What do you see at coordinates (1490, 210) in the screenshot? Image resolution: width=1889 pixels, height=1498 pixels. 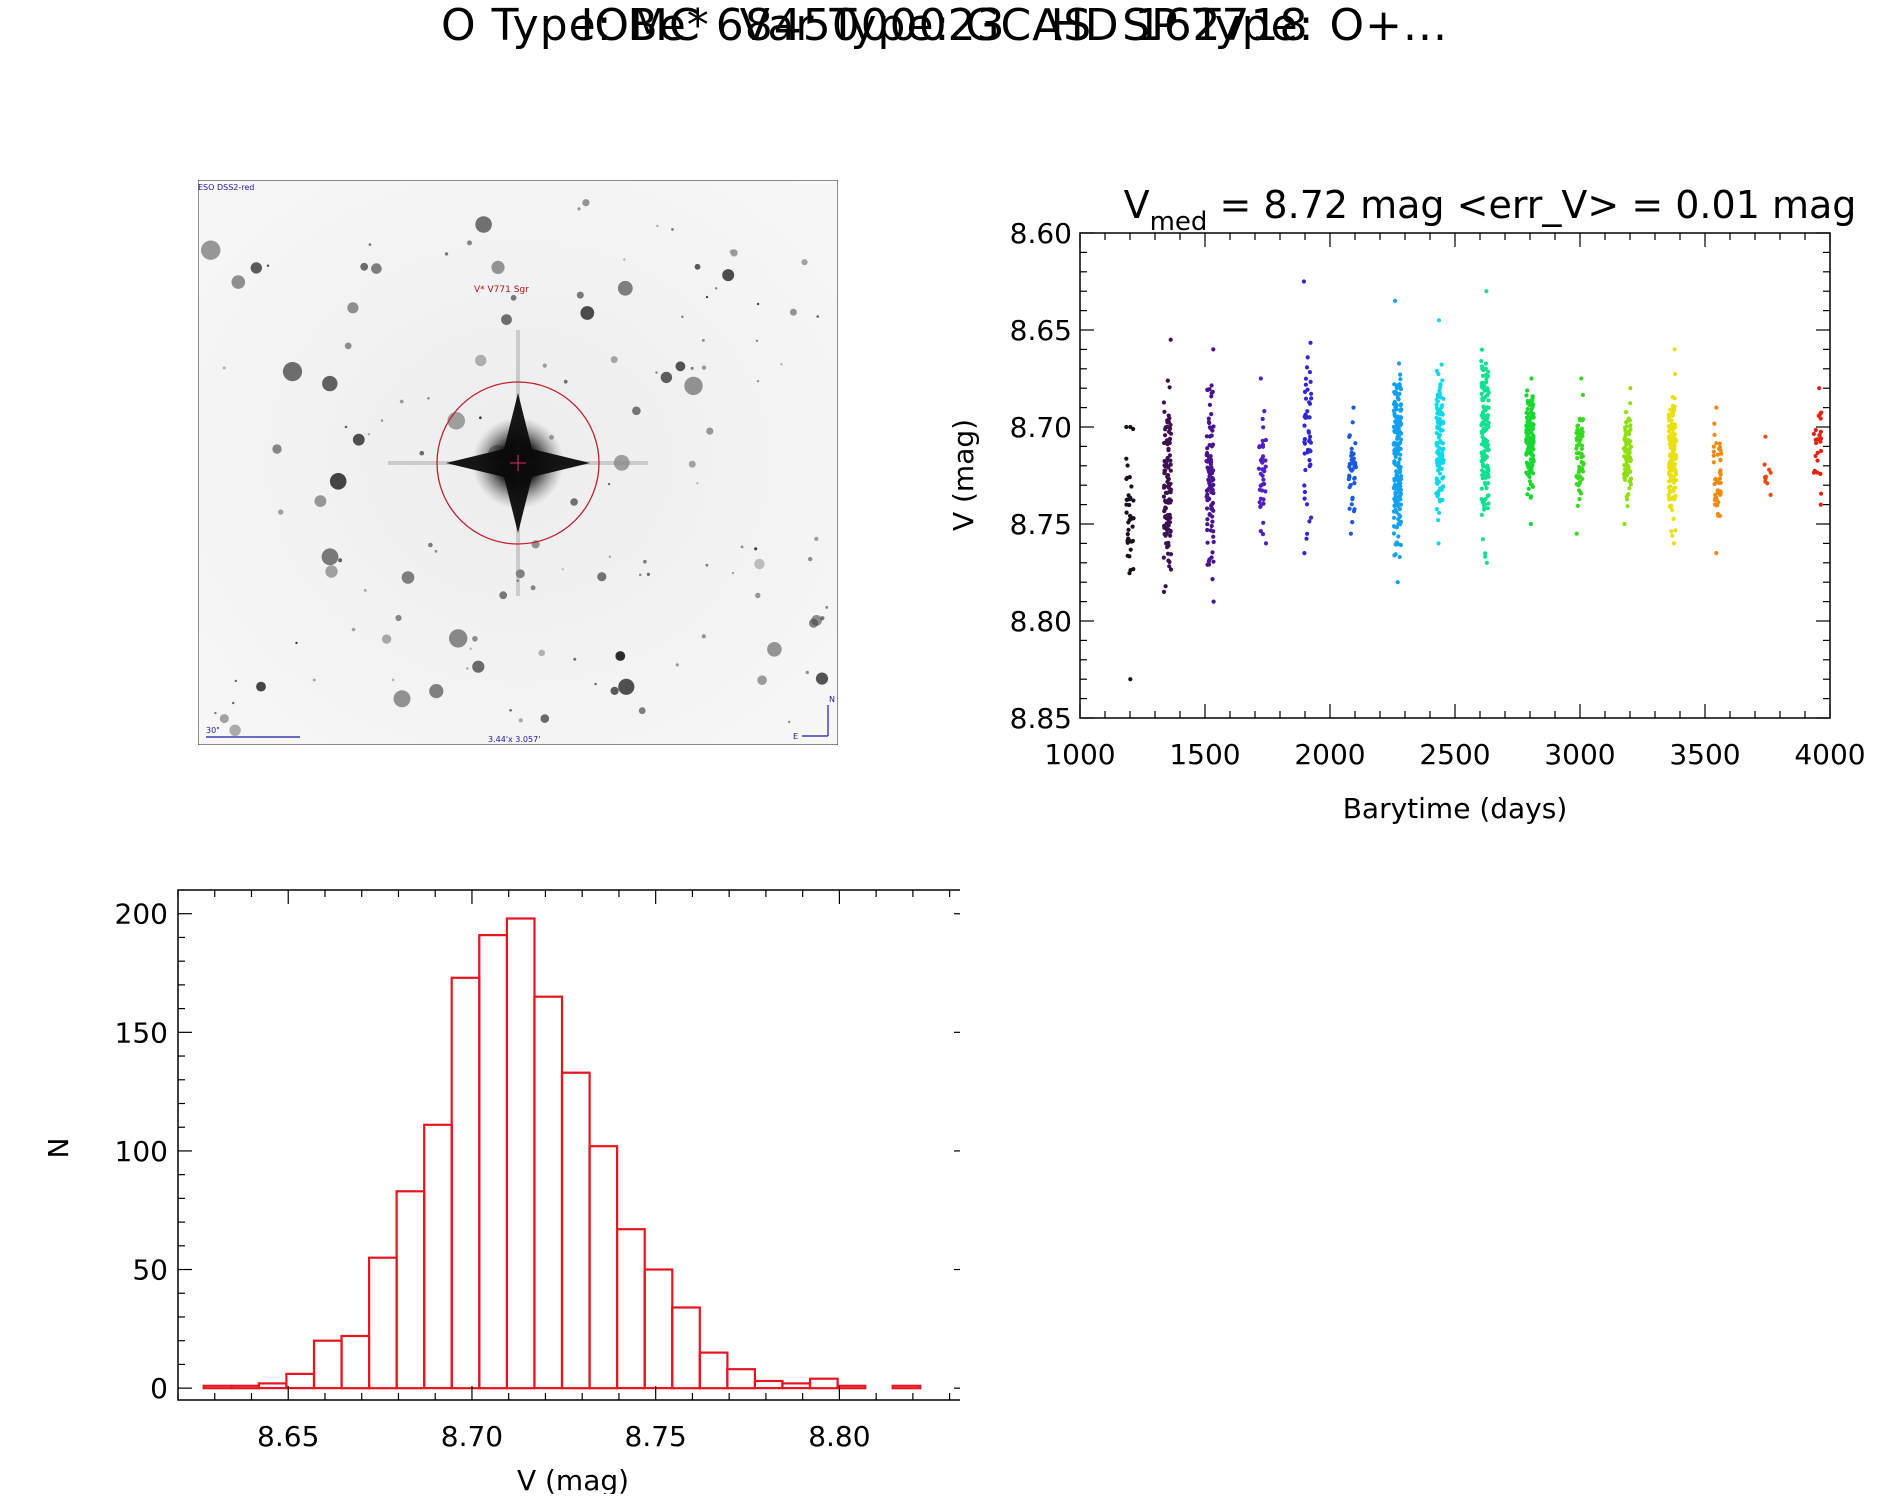 I see `light-curve-title: Vmed = 8.72 mag <err_V> = 0.01 mag` at bounding box center [1490, 210].